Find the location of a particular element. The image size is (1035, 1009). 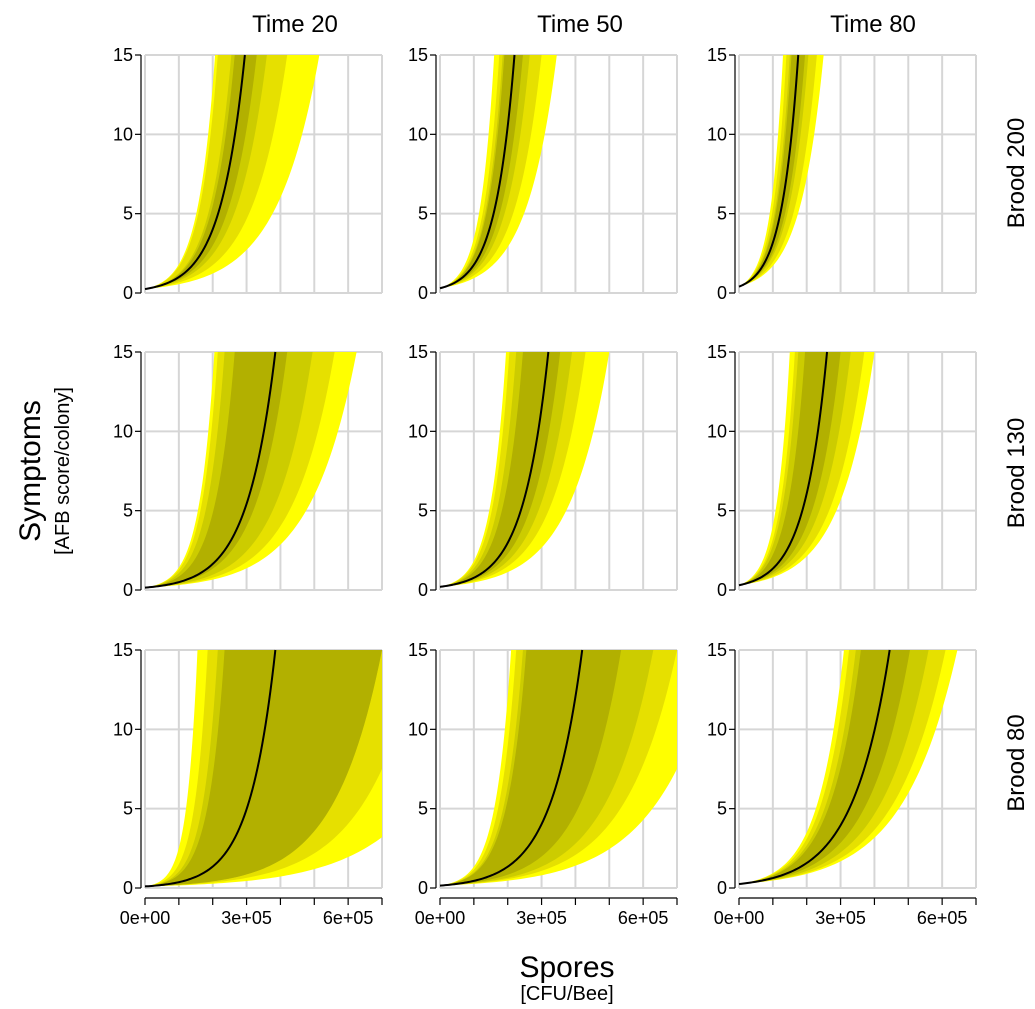

panel-r1-c1: 0 5 10 15 is located at coordinates (543, 471).